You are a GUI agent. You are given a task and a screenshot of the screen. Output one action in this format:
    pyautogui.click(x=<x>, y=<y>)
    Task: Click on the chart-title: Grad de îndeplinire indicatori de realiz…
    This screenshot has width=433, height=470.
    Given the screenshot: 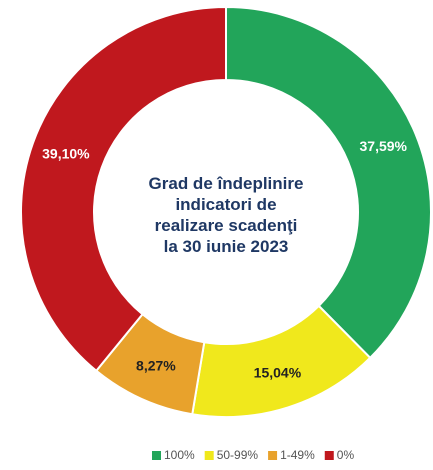 What is the action you would take?
    pyautogui.click(x=226, y=215)
    